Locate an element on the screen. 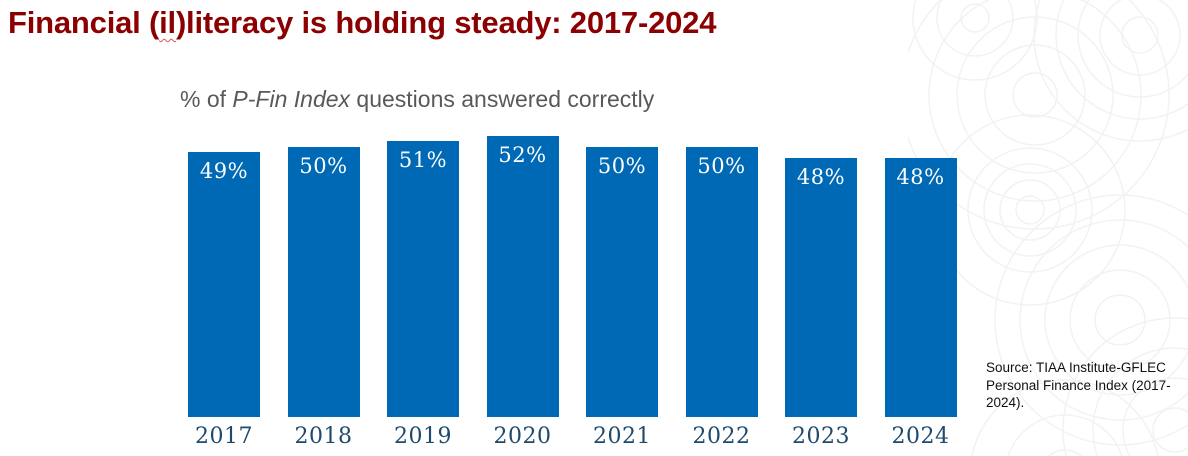  x-axis-label-2020: 2020 is located at coordinates (522, 436).